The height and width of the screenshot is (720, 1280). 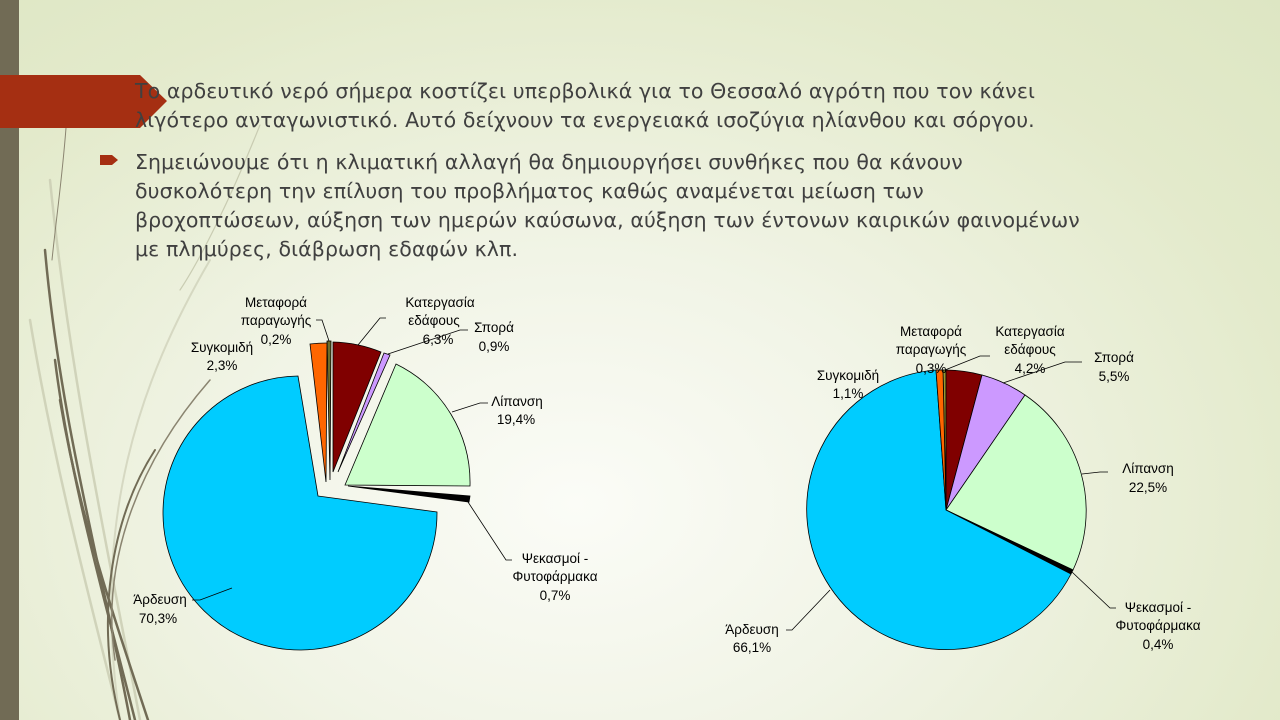 I want to click on left-pie-leader-lines, so click(x=352, y=459).